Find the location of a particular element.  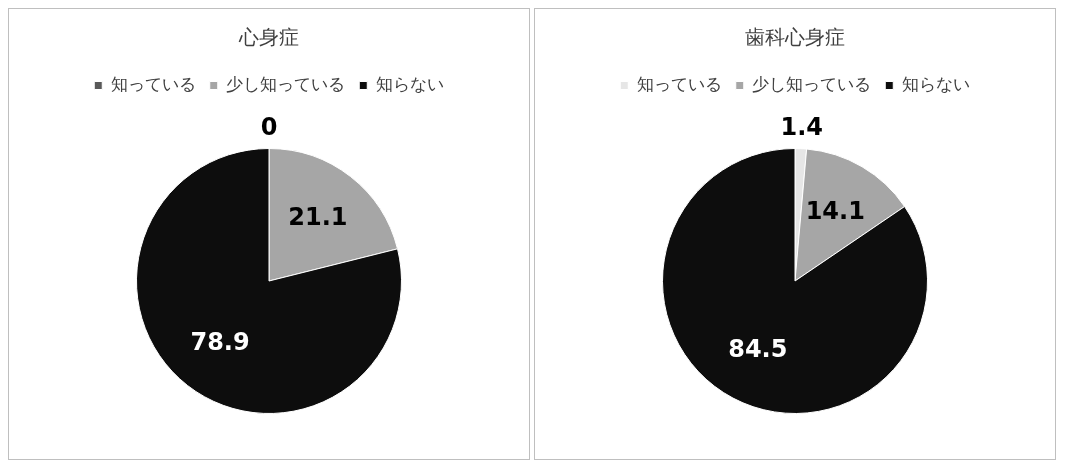

data-label: 1.4 is located at coordinates (801, 126).